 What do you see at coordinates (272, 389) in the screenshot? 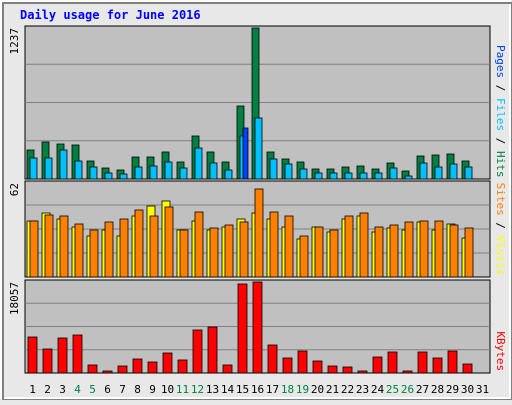
I see `x-tick-label: 17` at bounding box center [272, 389].